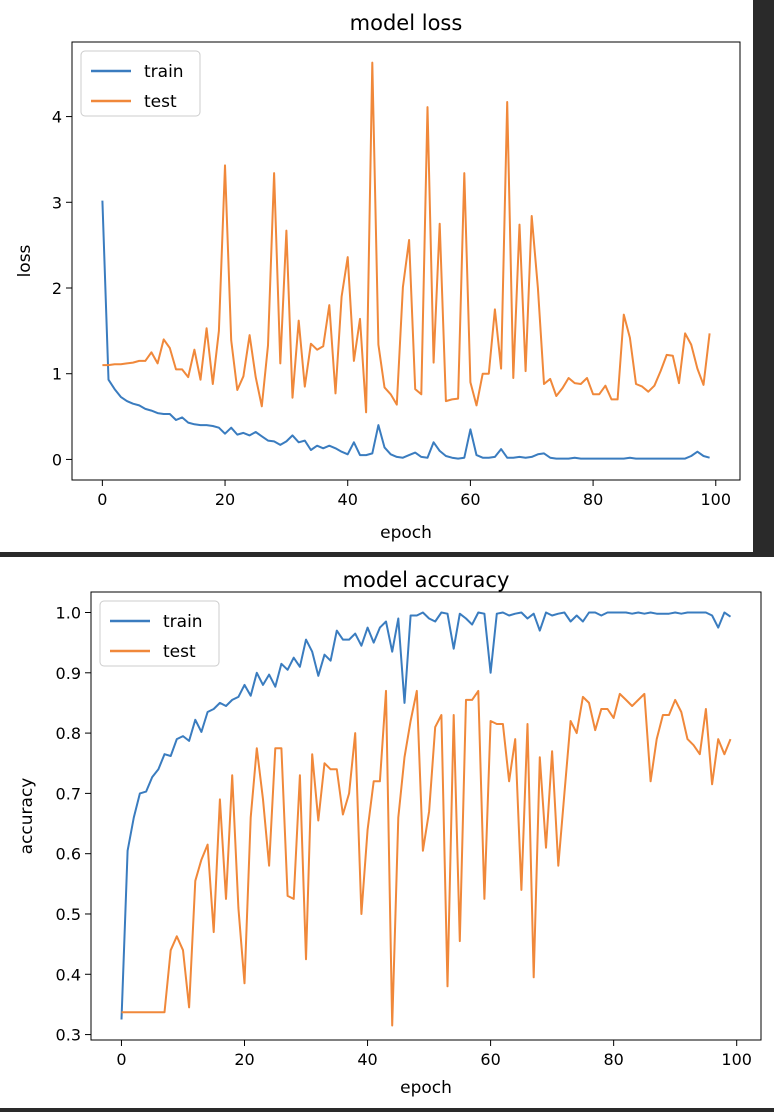  What do you see at coordinates (68, 673) in the screenshot?
I see `y-tick-label: 0.9` at bounding box center [68, 673].